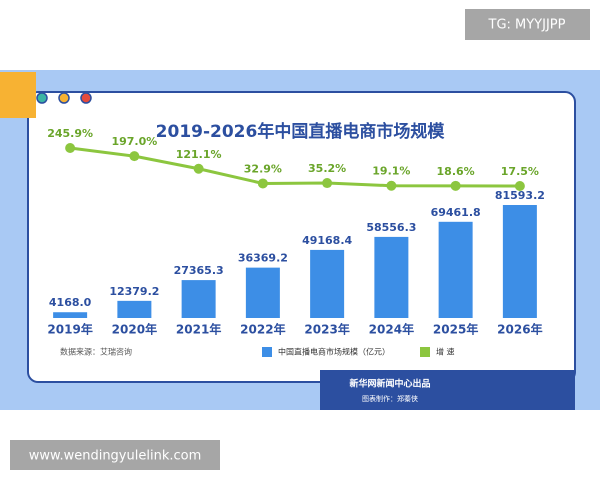 This screenshot has width=600, height=484. I want to click on legend-label: 中国直播电商市场规模（亿元）, so click(334, 352).